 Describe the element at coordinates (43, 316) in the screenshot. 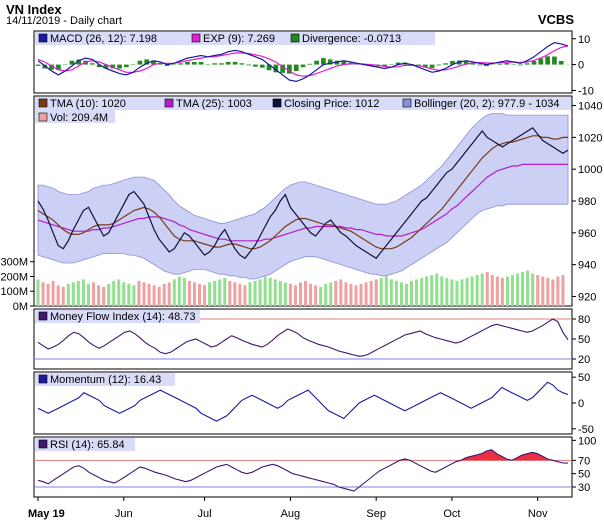

I see `mfi-legend-swatch` at that location.